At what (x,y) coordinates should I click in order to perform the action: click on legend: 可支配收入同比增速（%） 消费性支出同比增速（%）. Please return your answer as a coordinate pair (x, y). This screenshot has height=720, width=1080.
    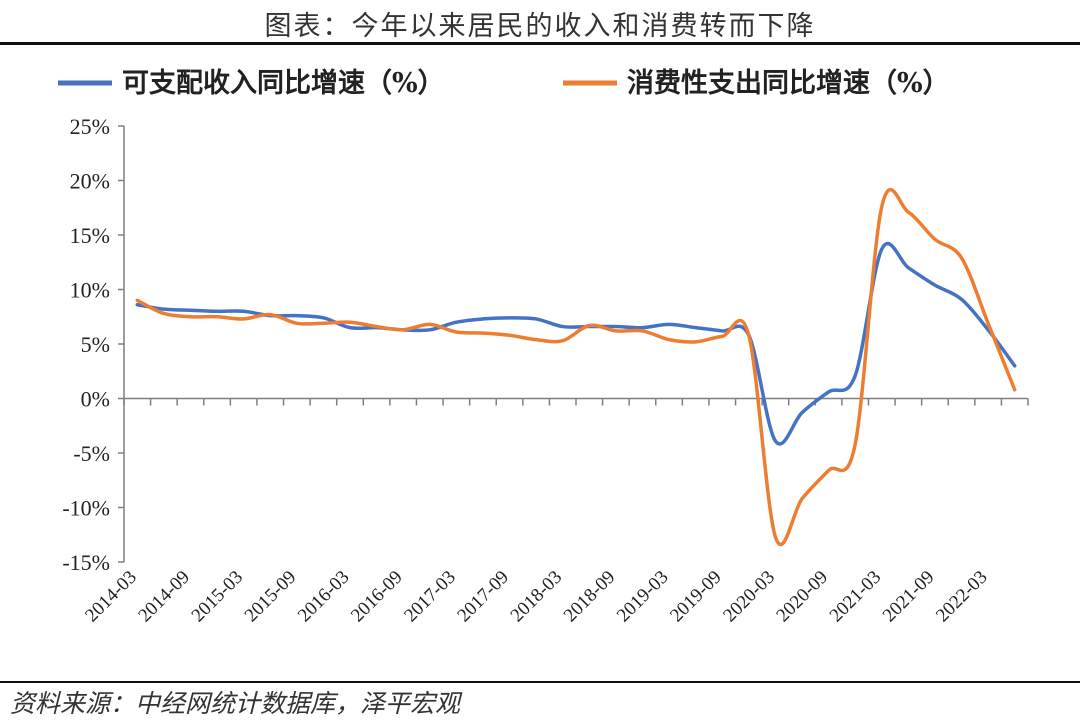
    Looking at the image, I should click on (504, 83).